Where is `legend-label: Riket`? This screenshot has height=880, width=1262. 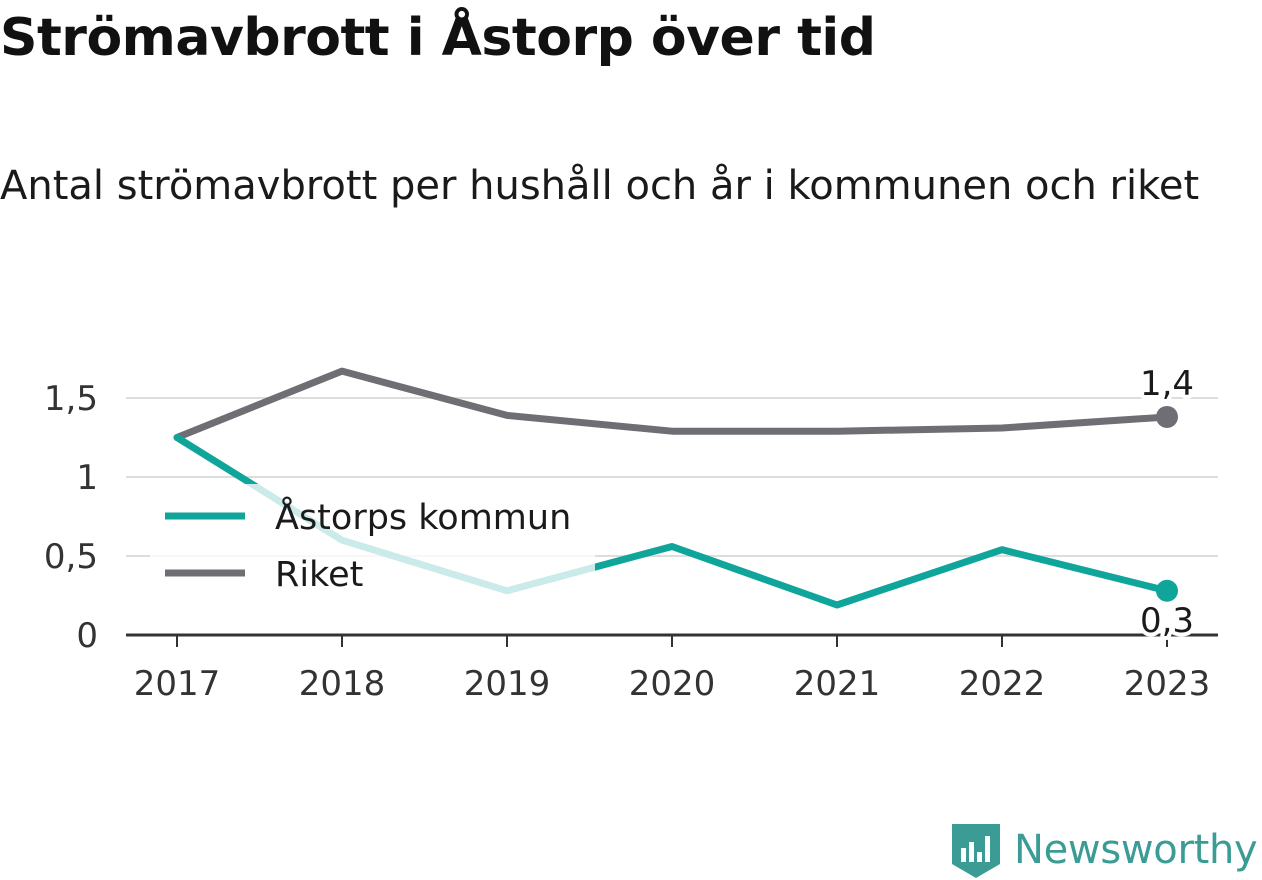
legend-label: Riket is located at coordinates (319, 575).